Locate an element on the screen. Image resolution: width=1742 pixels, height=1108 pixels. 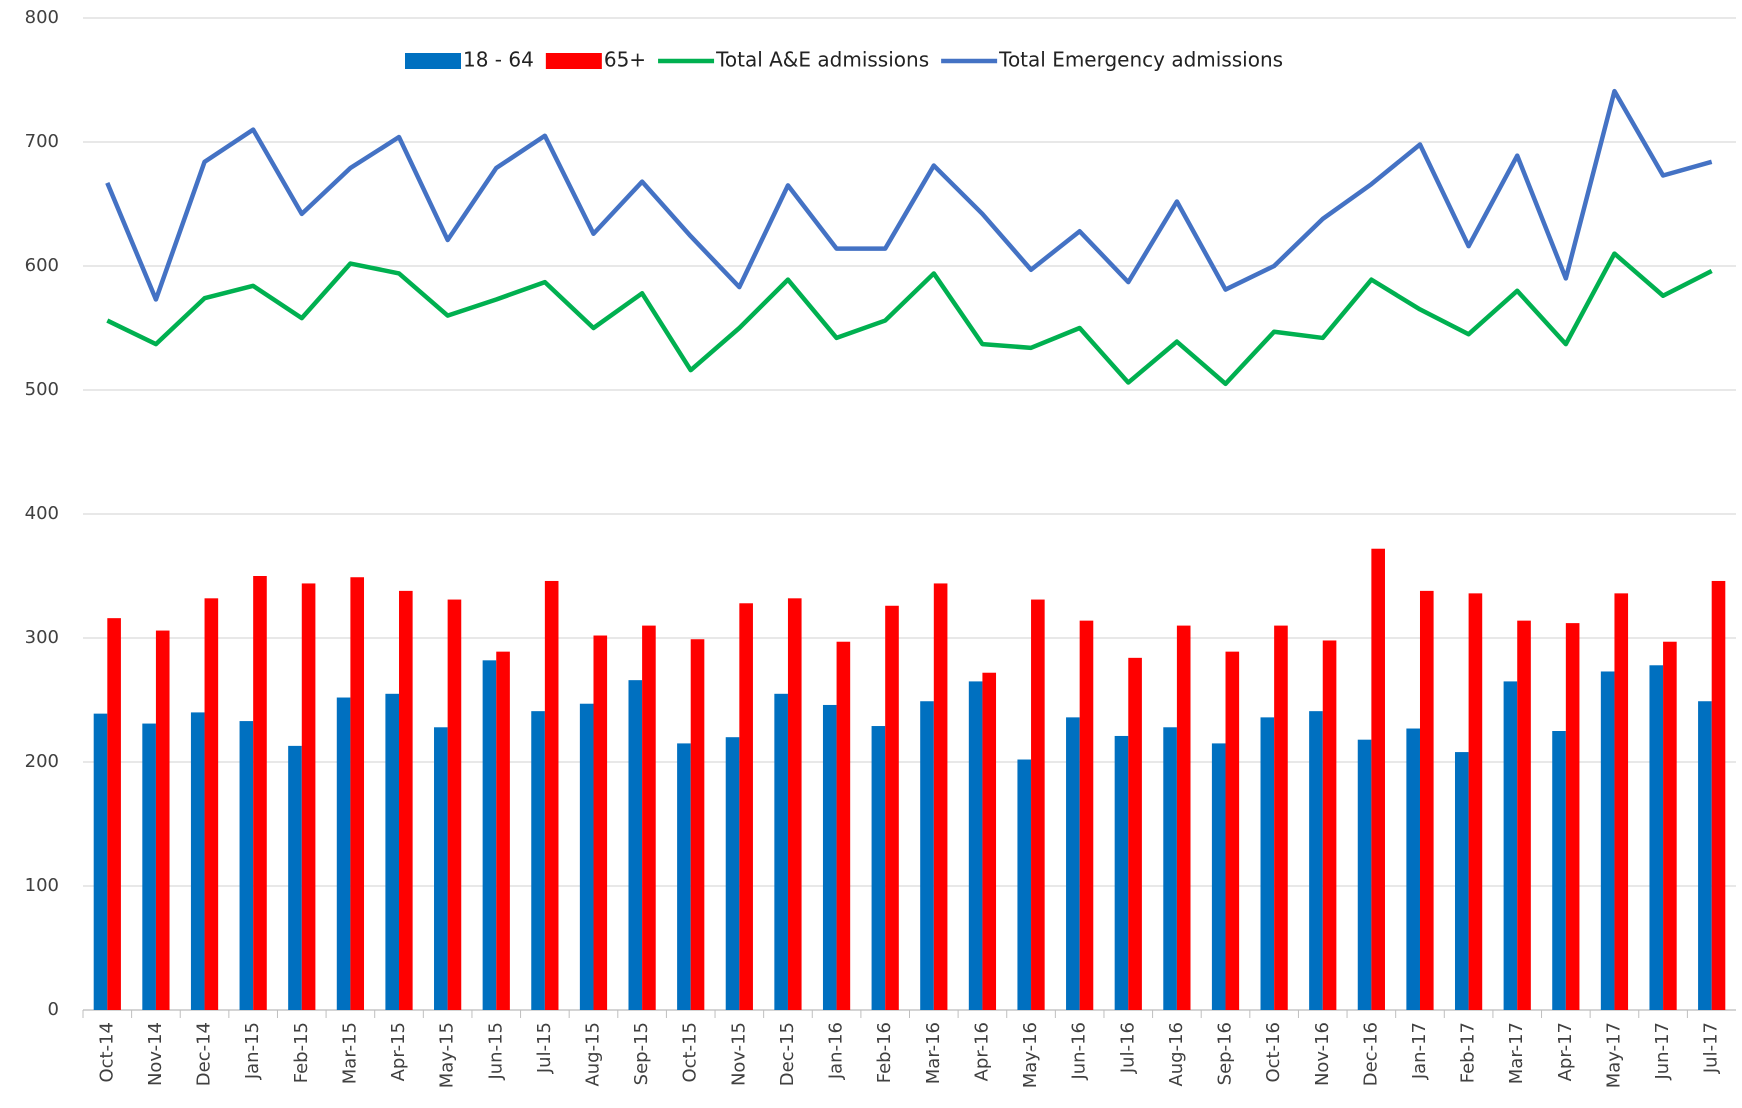
x-tick-label: Sep-15 is located at coordinates (641, 1053).